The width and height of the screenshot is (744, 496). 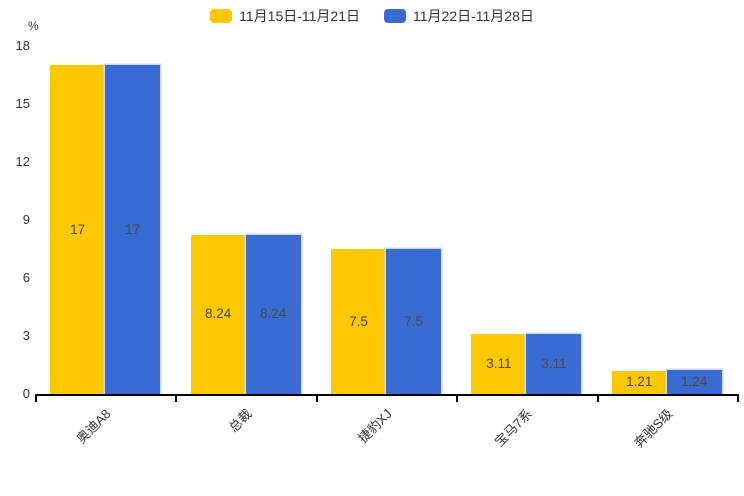 I want to click on bar-period1-捷豹XJ: 7.5, so click(x=358, y=321).